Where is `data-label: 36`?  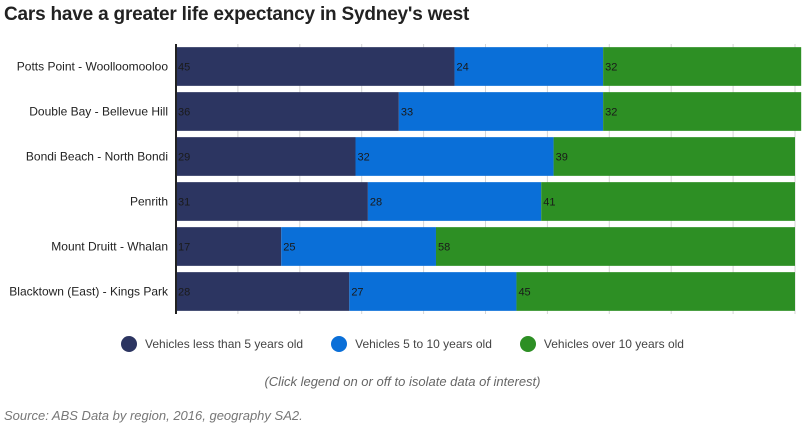 data-label: 36 is located at coordinates (184, 113).